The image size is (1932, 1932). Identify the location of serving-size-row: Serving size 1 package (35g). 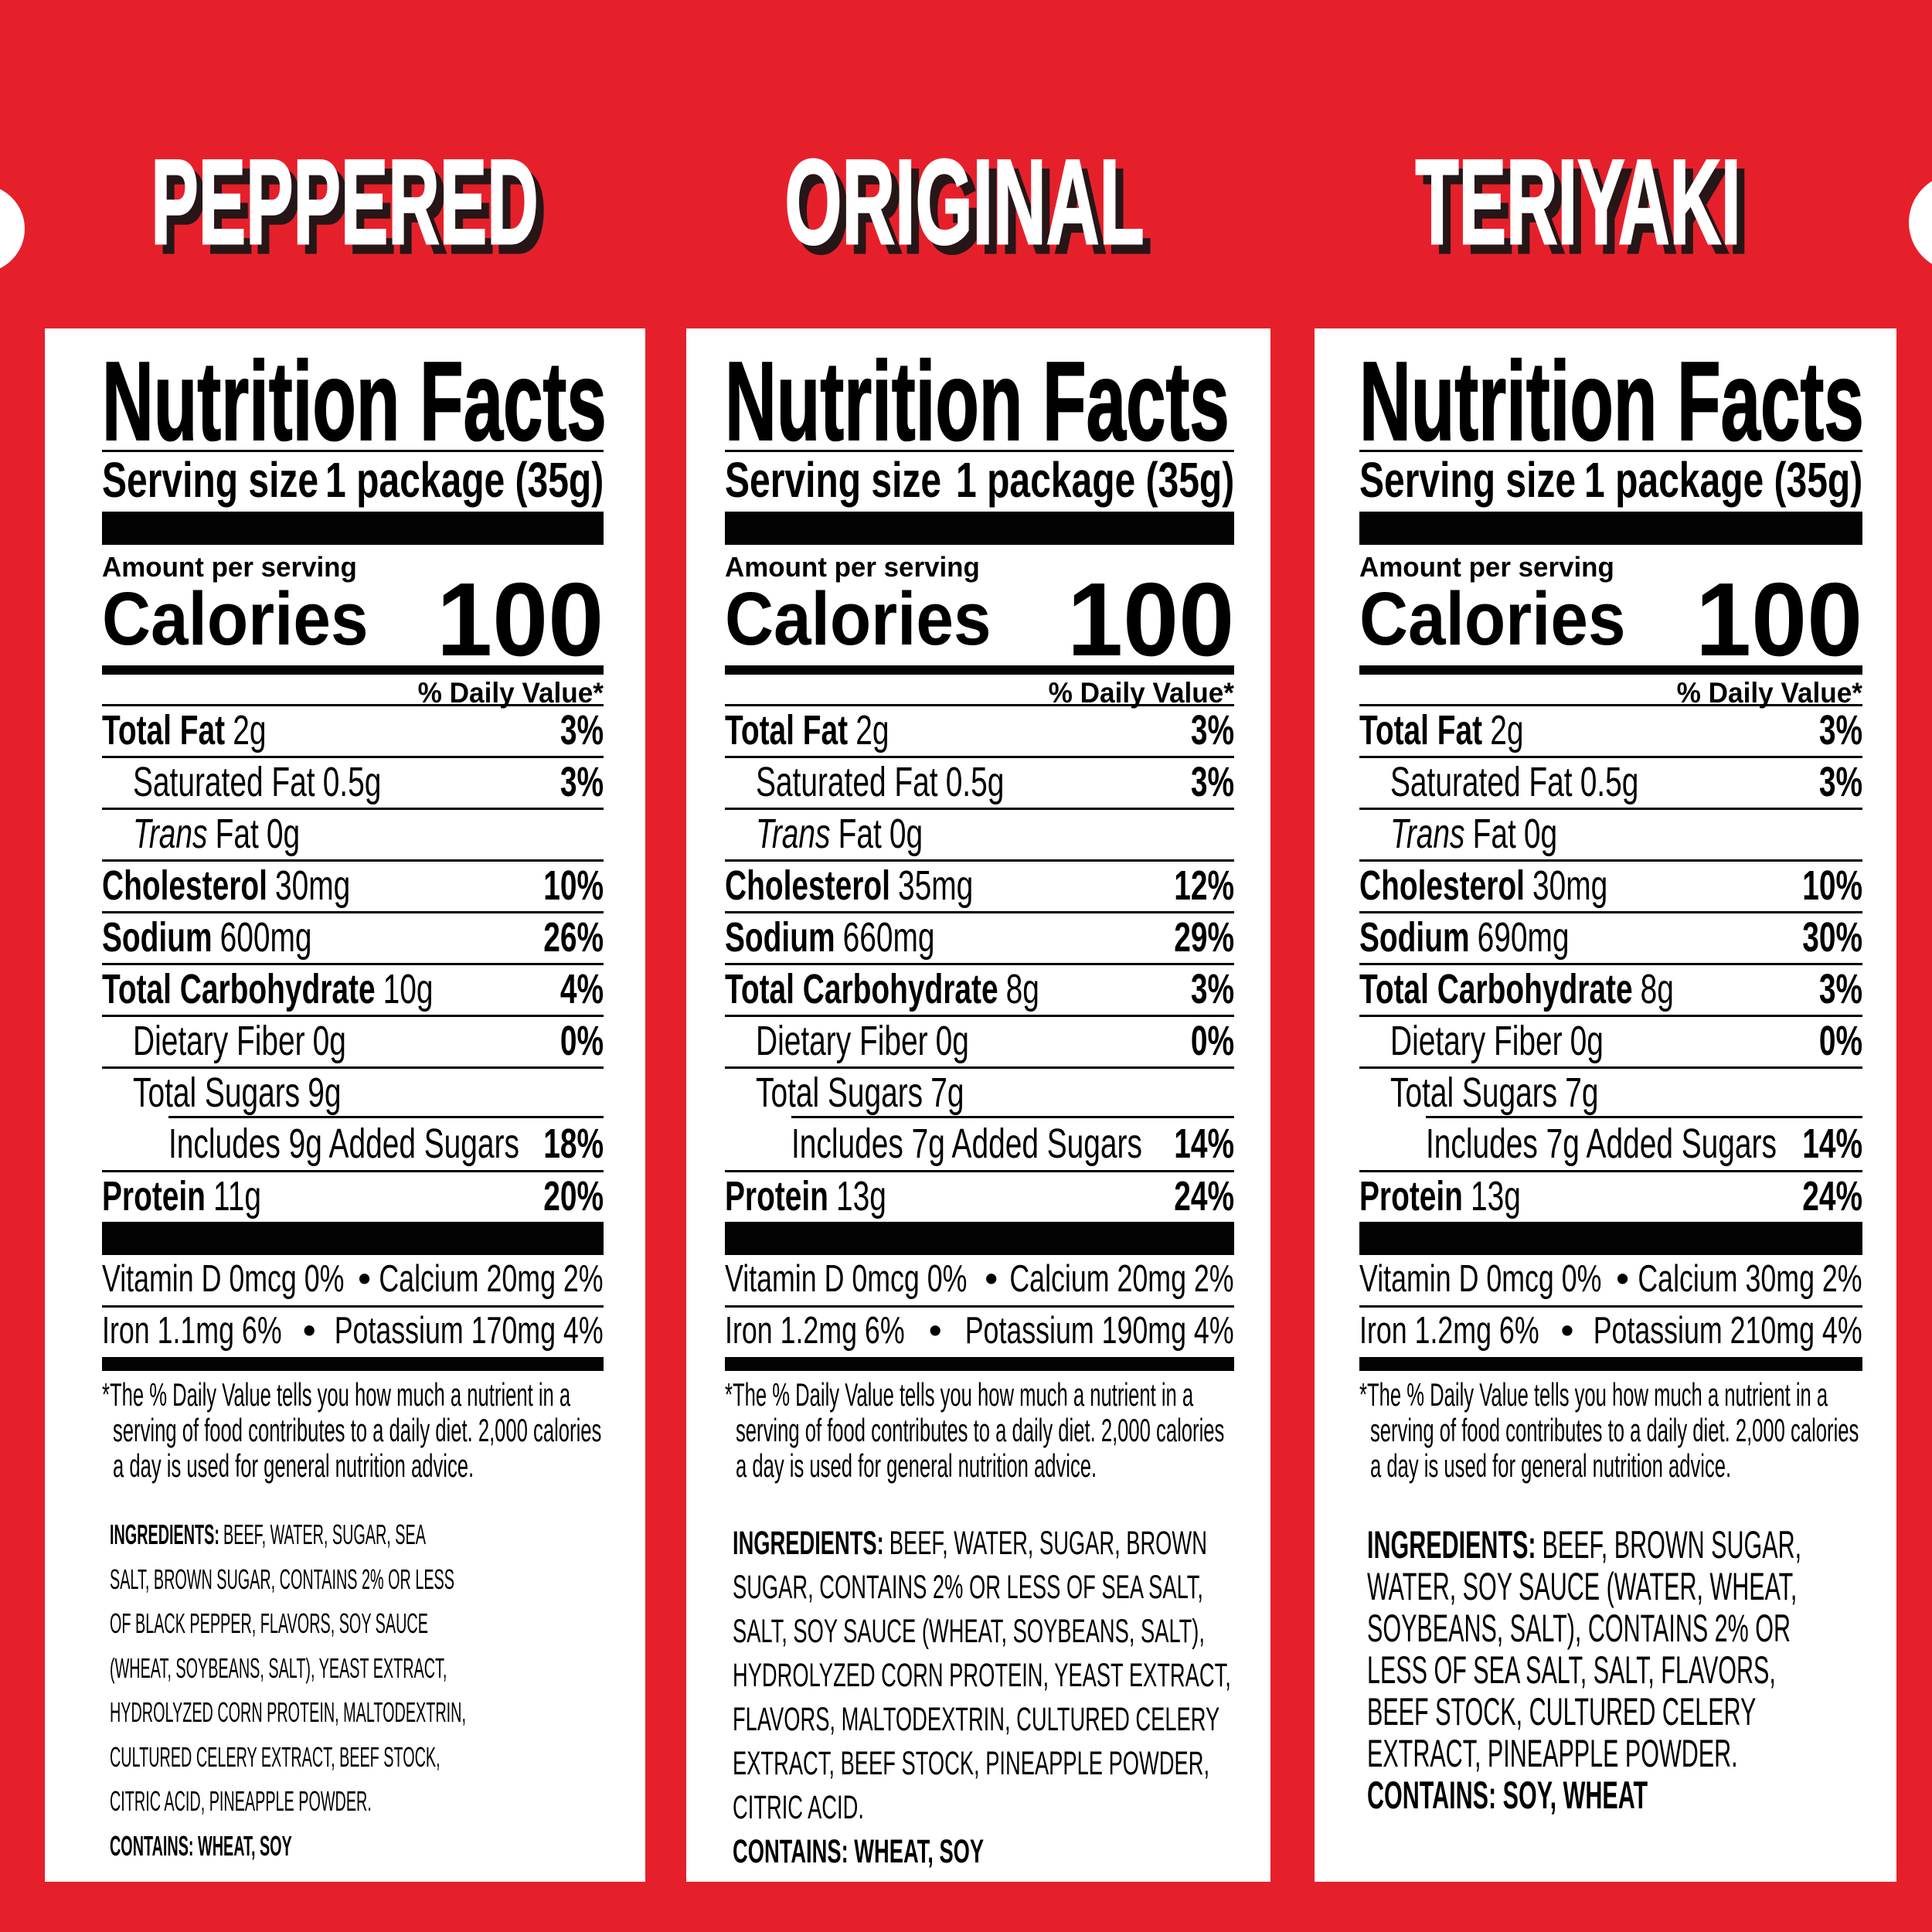
(353, 482).